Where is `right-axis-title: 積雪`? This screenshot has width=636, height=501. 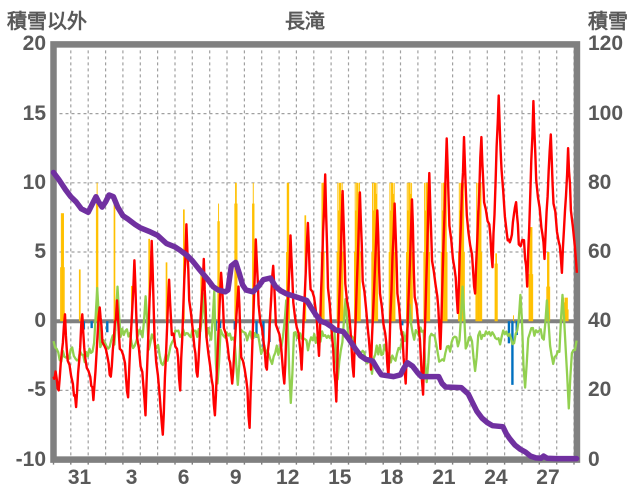 right-axis-title: 積雪 is located at coordinates (608, 22).